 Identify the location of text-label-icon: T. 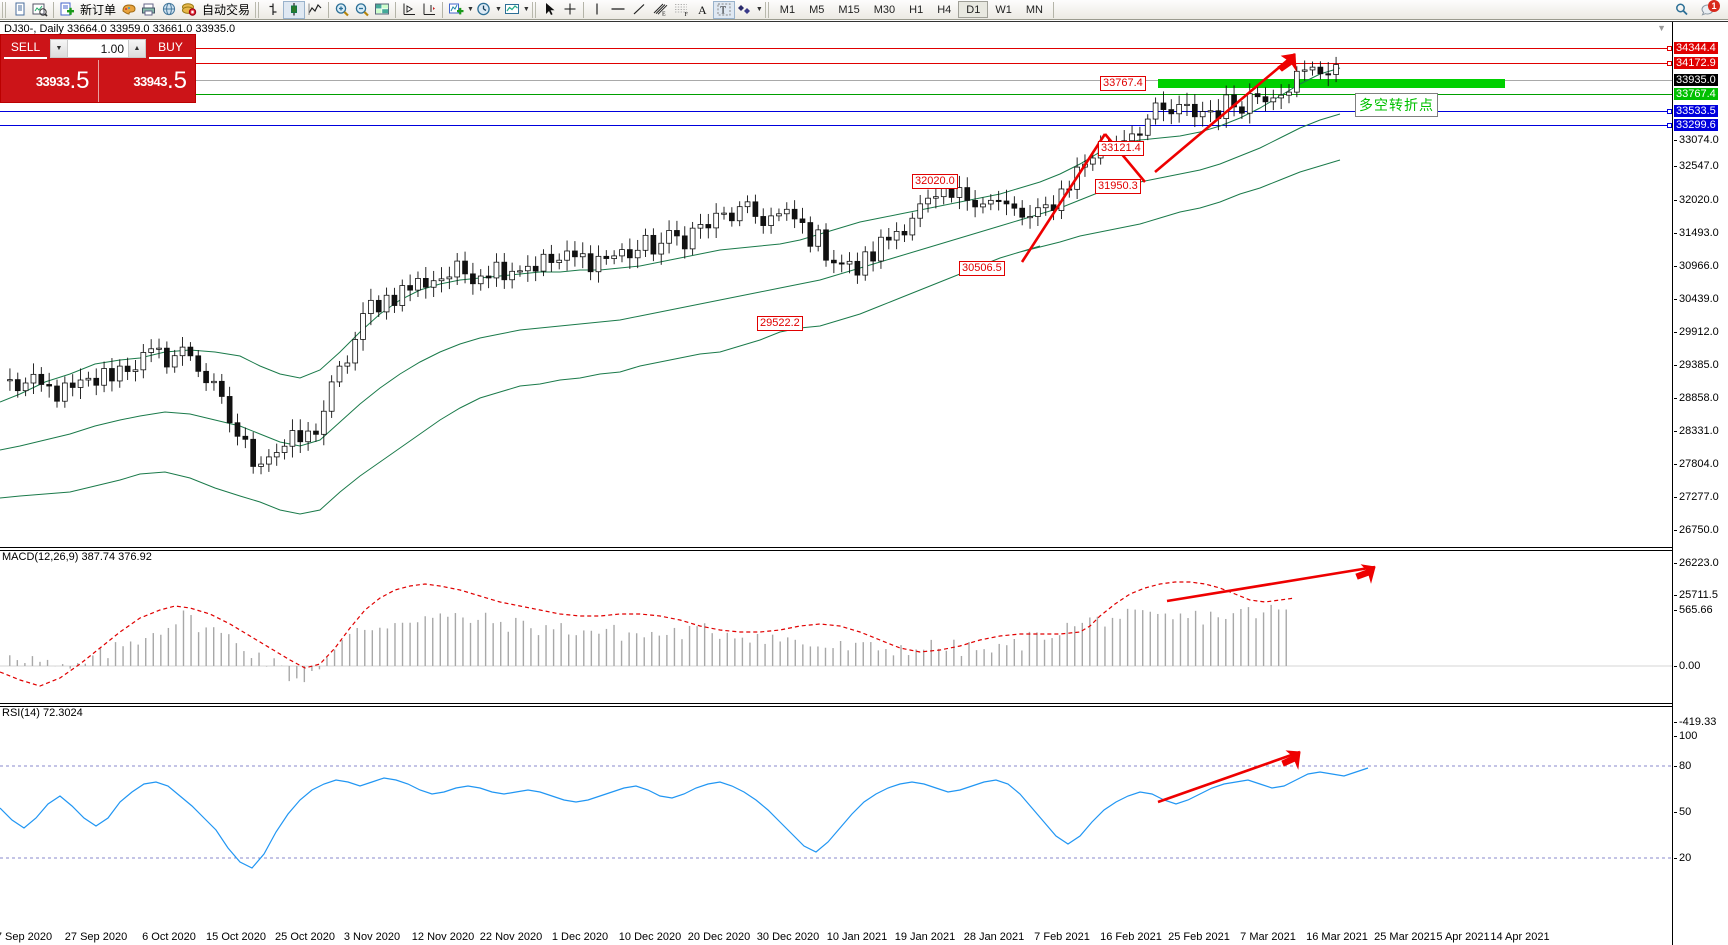
(723, 9).